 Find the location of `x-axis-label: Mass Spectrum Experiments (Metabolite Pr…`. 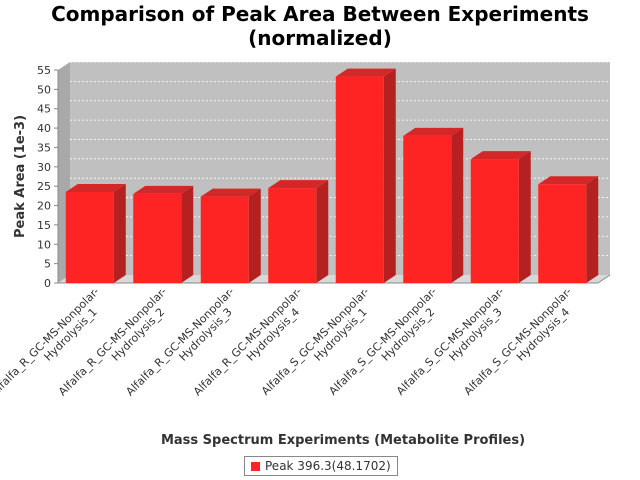

x-axis-label: Mass Spectrum Experiments (Metabolite Pr… is located at coordinates (343, 440).